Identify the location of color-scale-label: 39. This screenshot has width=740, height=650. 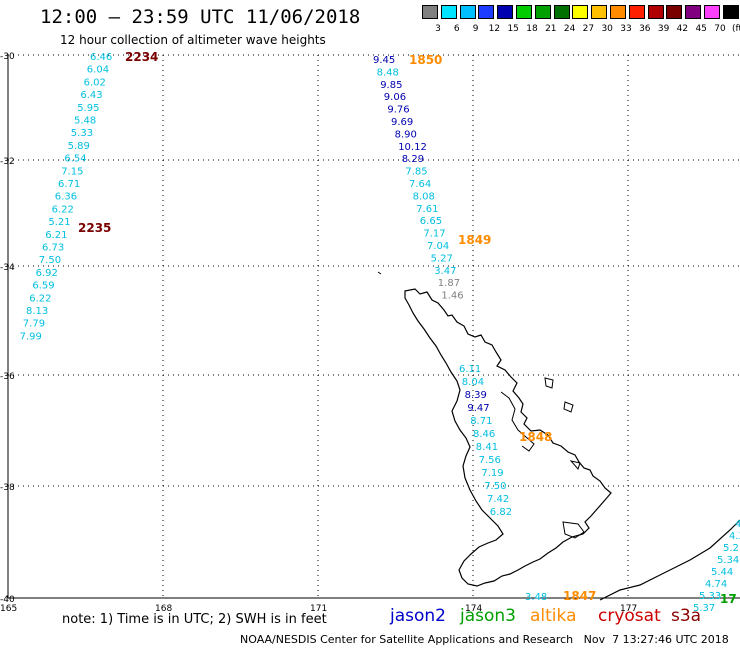
(663, 29).